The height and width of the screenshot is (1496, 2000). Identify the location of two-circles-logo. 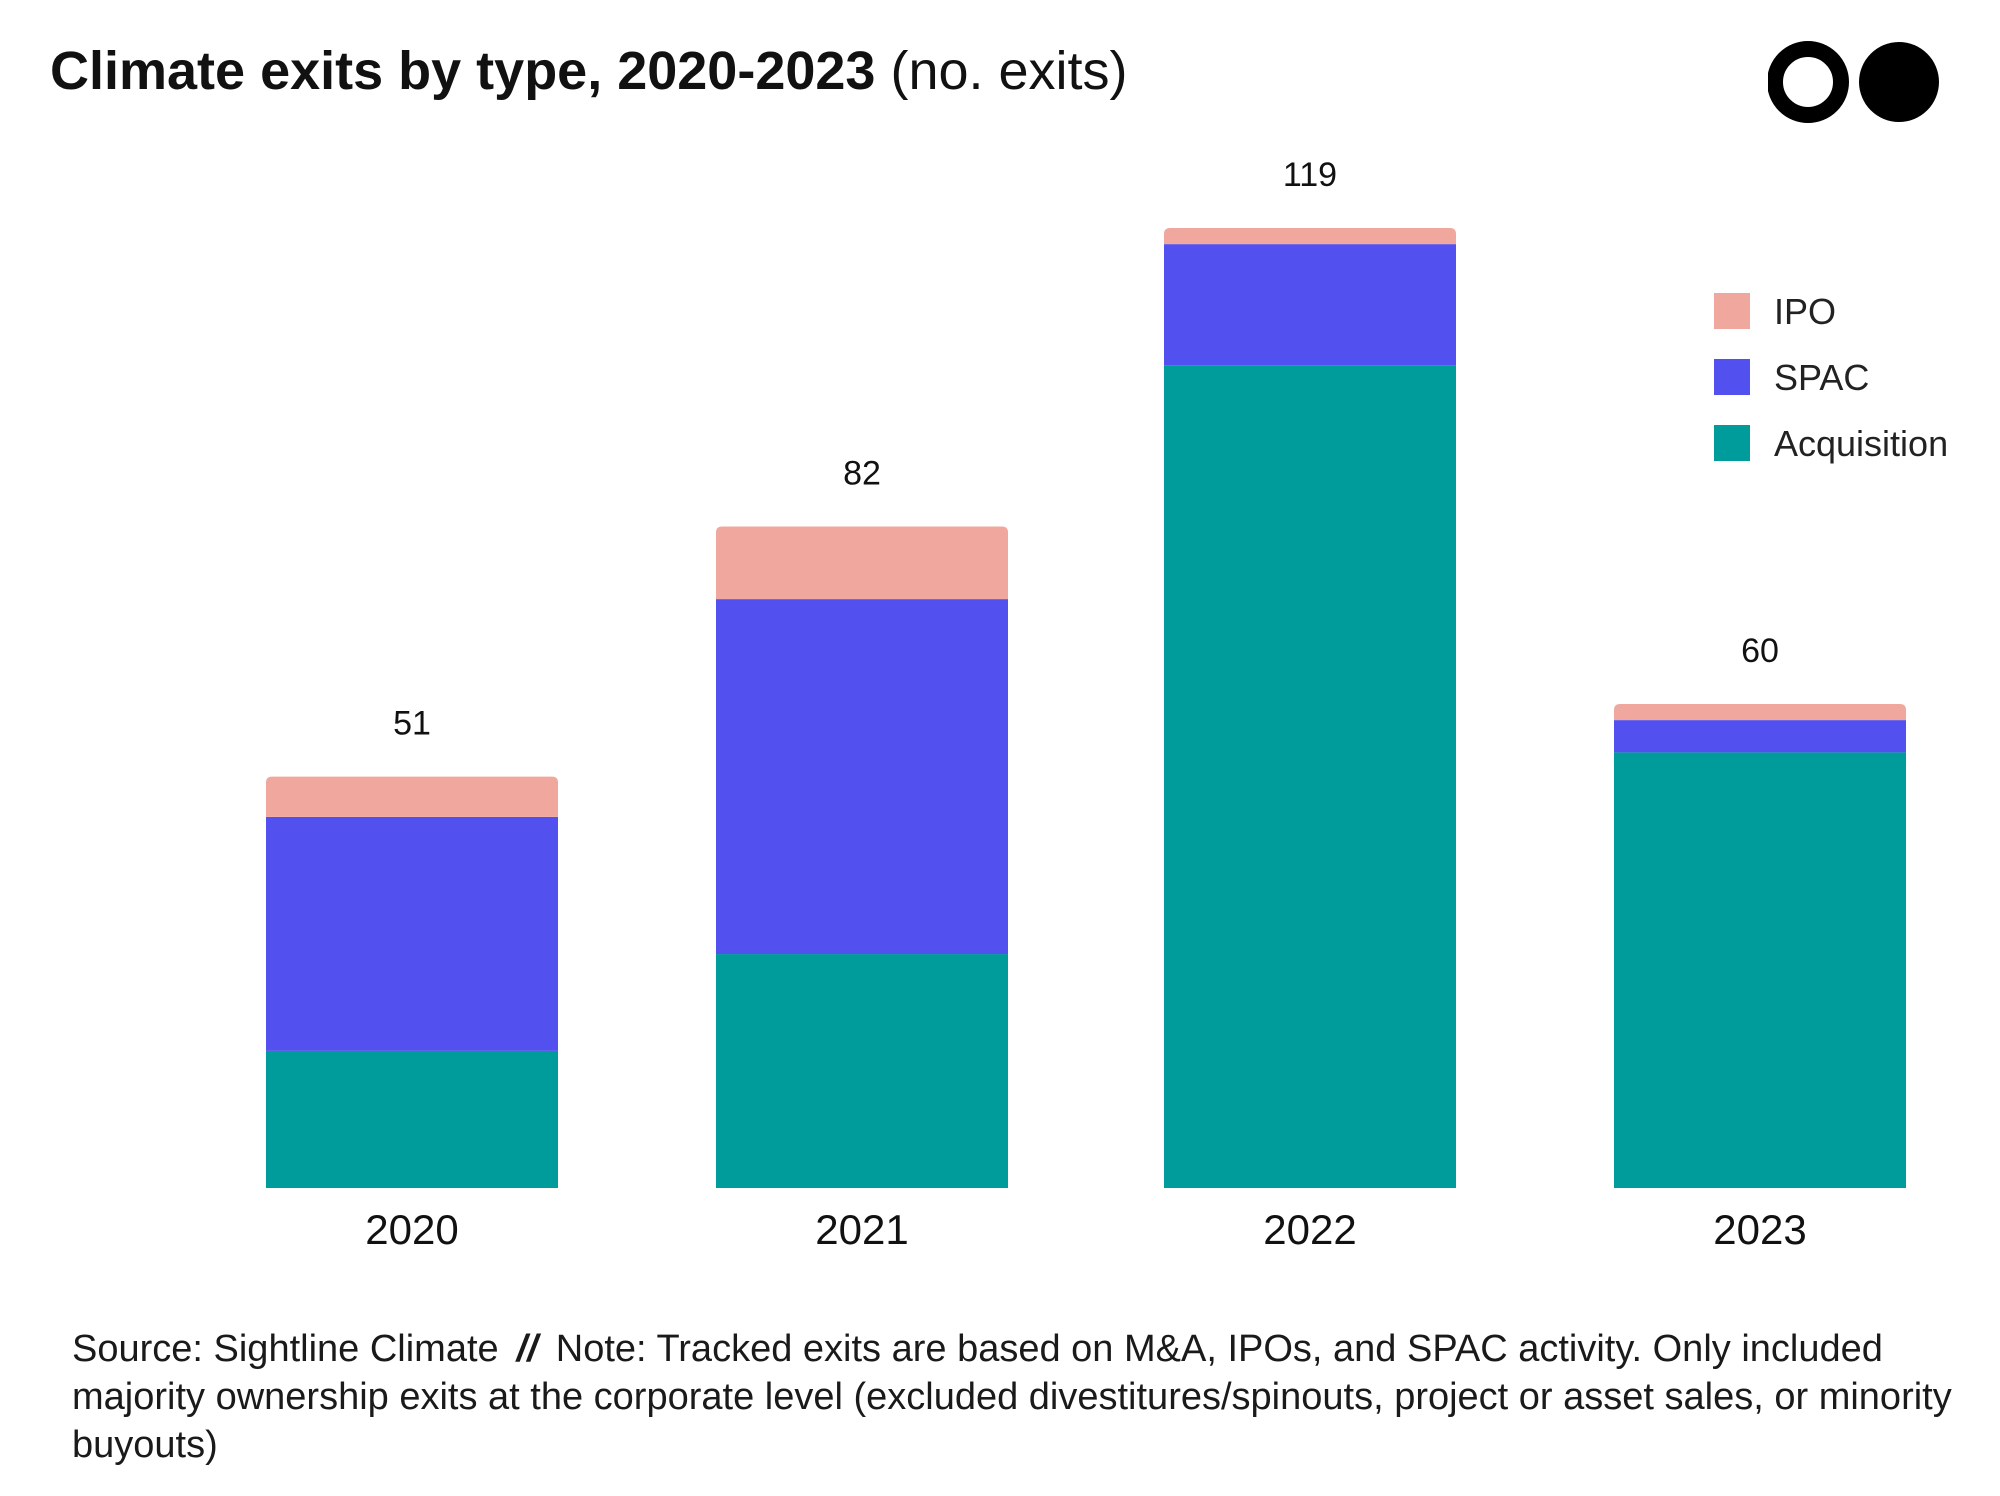
(1853, 82).